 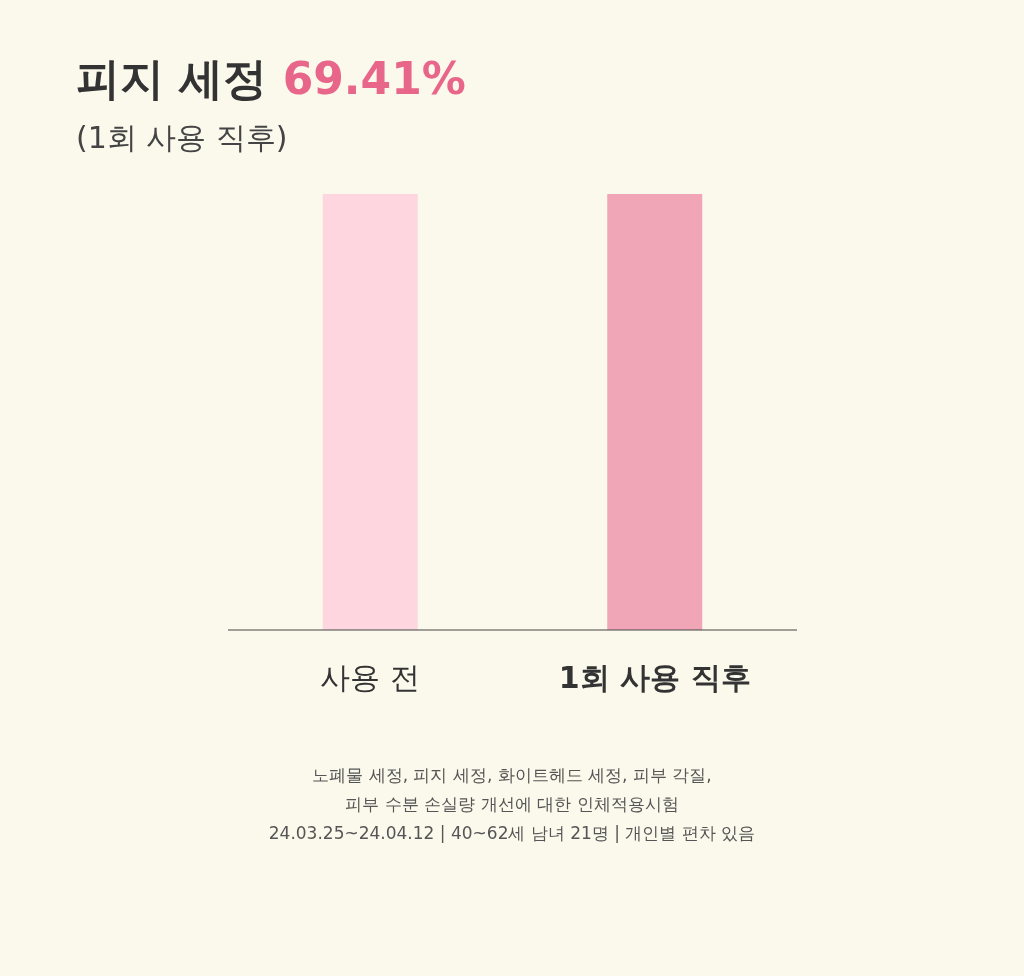 What do you see at coordinates (370, 677) in the screenshot?
I see `x-tick-label: 사용 전` at bounding box center [370, 677].